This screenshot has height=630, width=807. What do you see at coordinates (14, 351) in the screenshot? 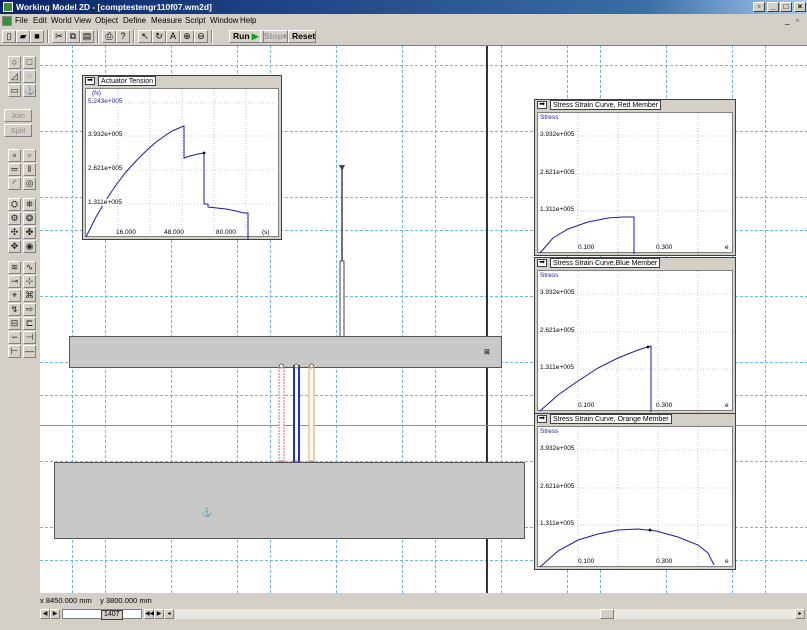
I see `meter-icon: ⊢` at bounding box center [14, 351].